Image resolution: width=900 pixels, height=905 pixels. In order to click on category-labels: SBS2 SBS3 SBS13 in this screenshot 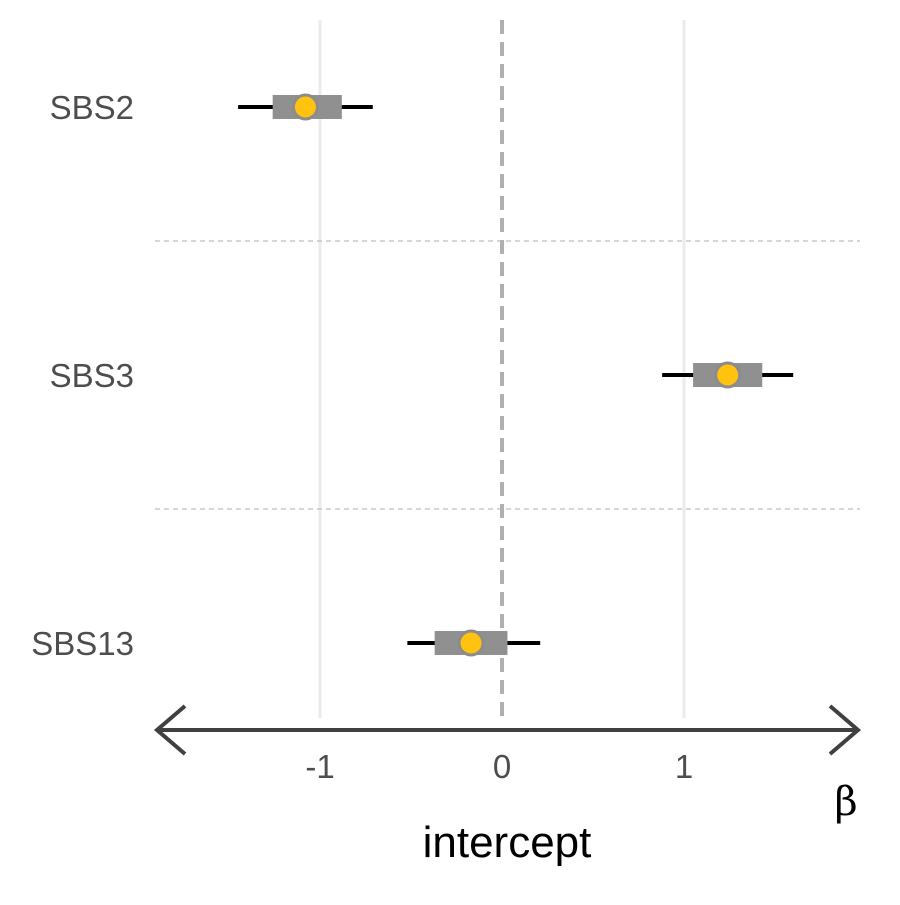, I will do `click(82, 375)`.